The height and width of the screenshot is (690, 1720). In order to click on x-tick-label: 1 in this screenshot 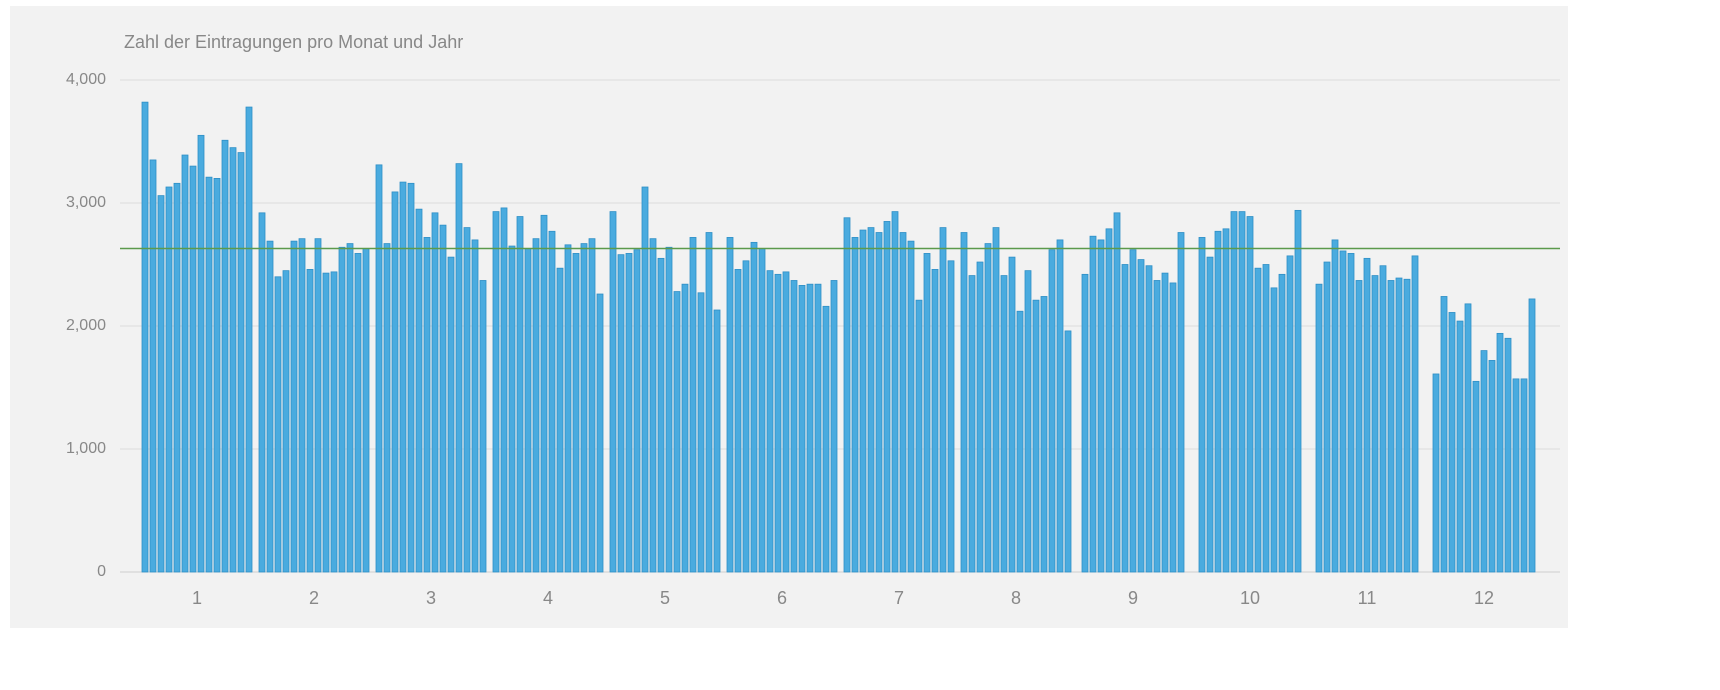, I will do `click(197, 598)`.